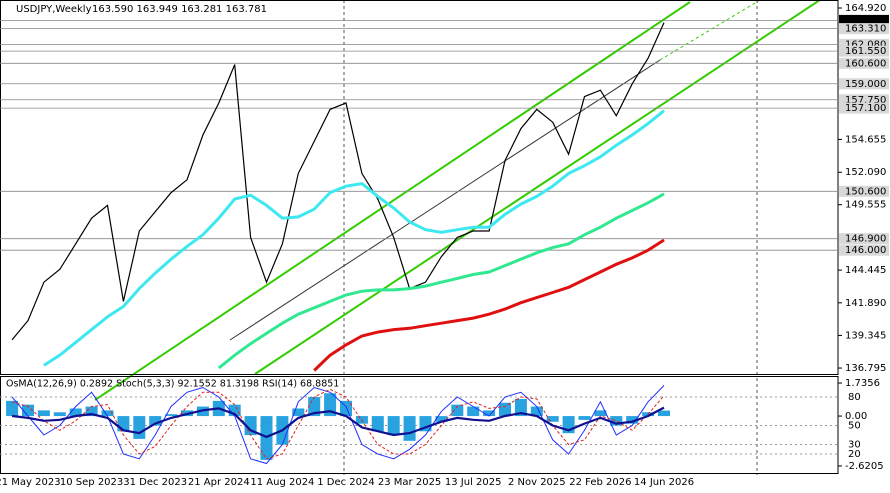  I want to click on level-label: 157.750, so click(865, 100).